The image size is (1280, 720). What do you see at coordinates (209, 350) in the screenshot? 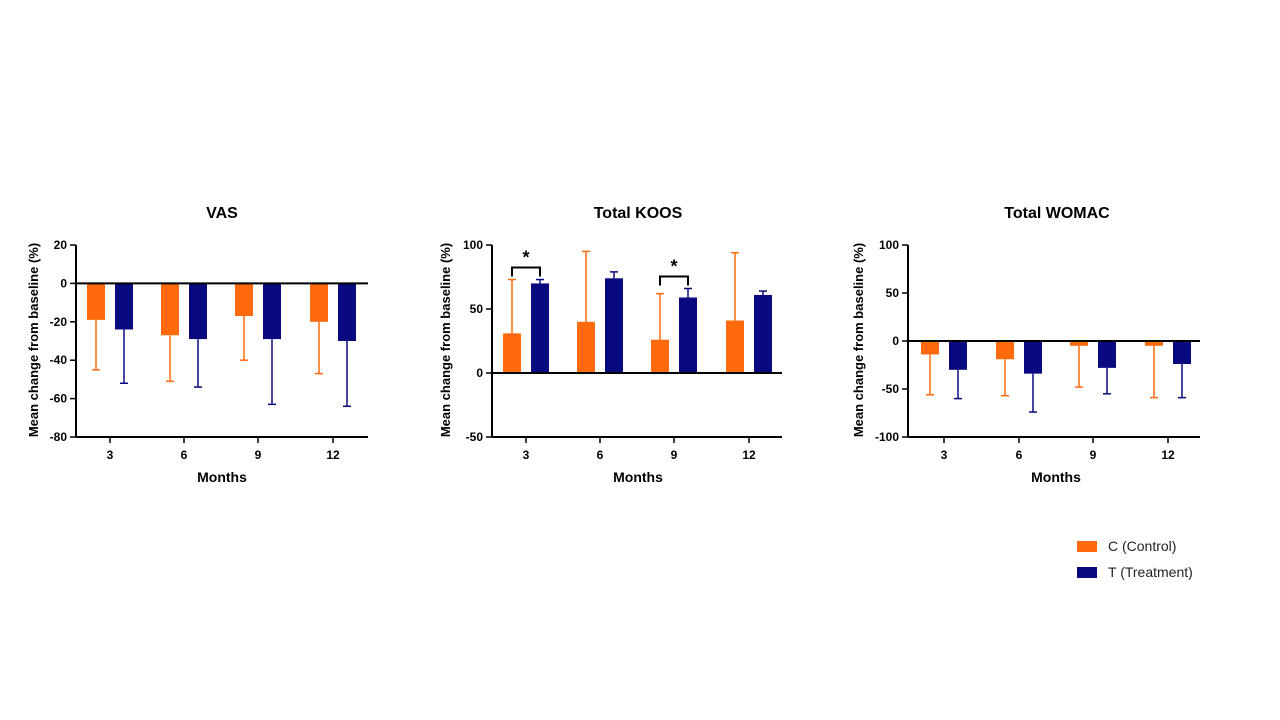
I see `plot-area: 20 0 -20 -40 -60 -80 3 6 9 12` at bounding box center [209, 350].